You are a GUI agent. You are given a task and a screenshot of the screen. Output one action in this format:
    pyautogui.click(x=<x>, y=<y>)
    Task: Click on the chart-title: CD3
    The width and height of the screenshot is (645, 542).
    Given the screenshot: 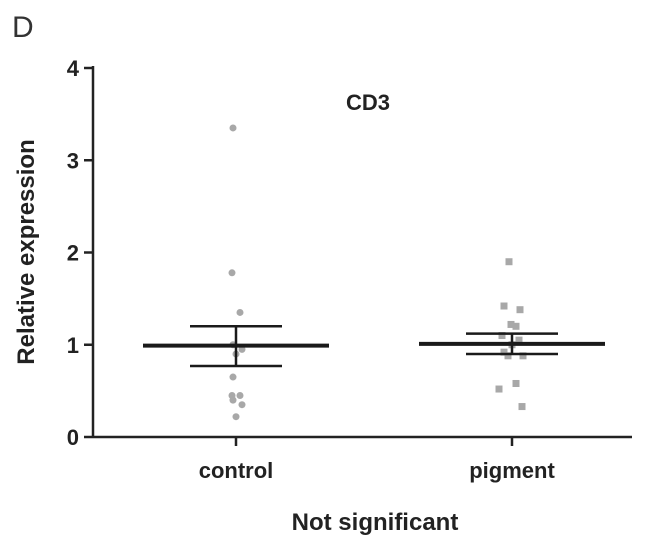 What is the action you would take?
    pyautogui.click(x=368, y=102)
    